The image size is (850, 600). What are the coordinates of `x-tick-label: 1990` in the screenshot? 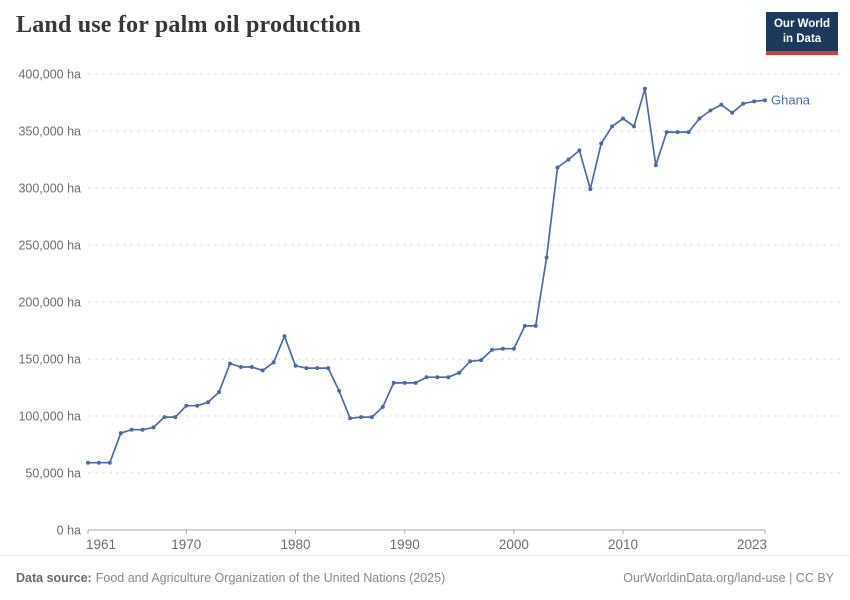 It's located at (405, 544).